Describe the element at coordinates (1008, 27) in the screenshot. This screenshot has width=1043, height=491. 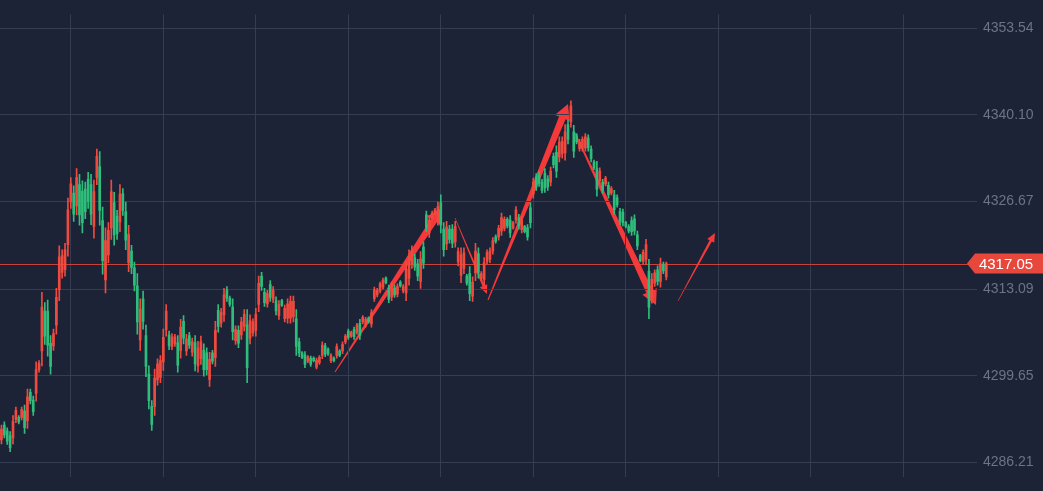
I see `y-tick-label: 4353.54` at that location.